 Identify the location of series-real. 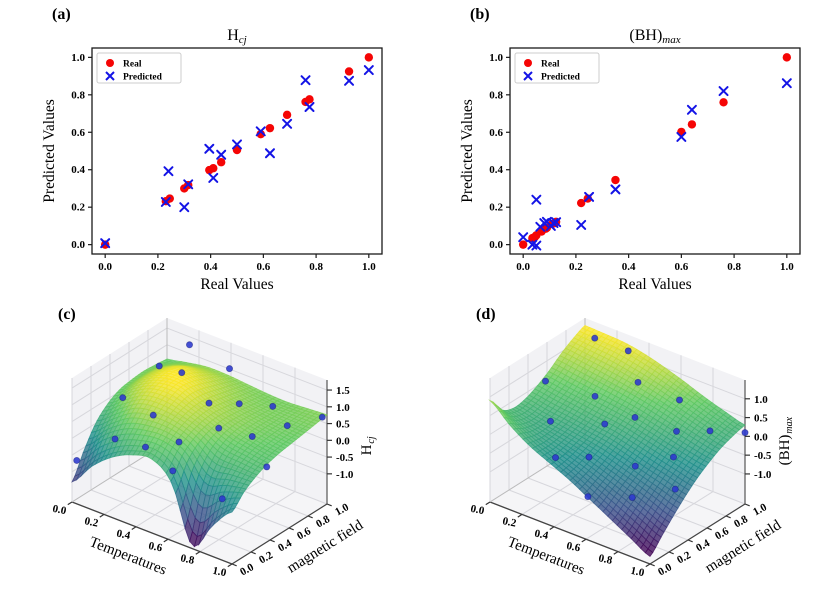
(237, 151).